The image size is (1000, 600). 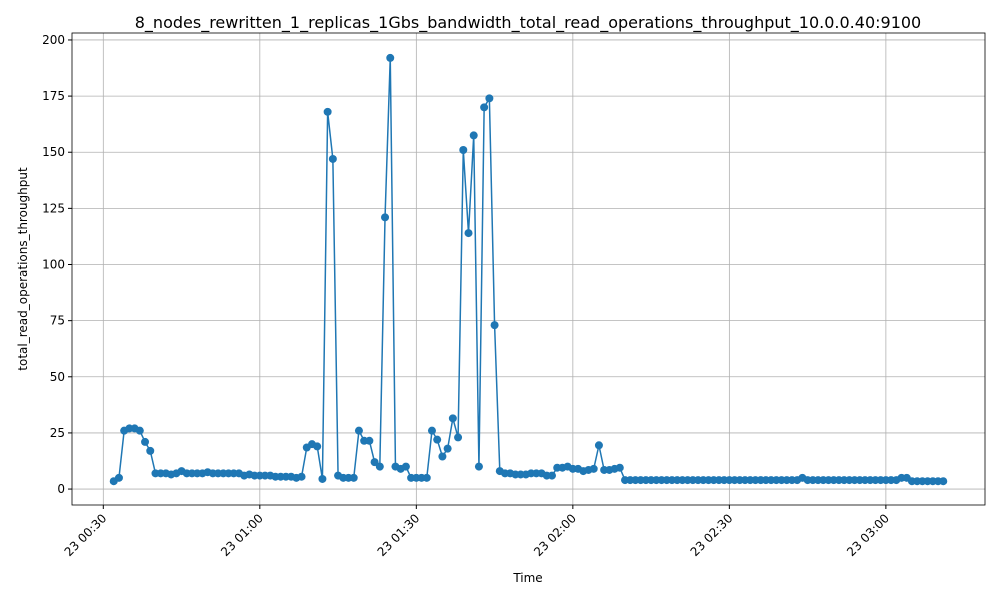 What do you see at coordinates (53, 265) in the screenshot?
I see `y-tick-label: 100` at bounding box center [53, 265].